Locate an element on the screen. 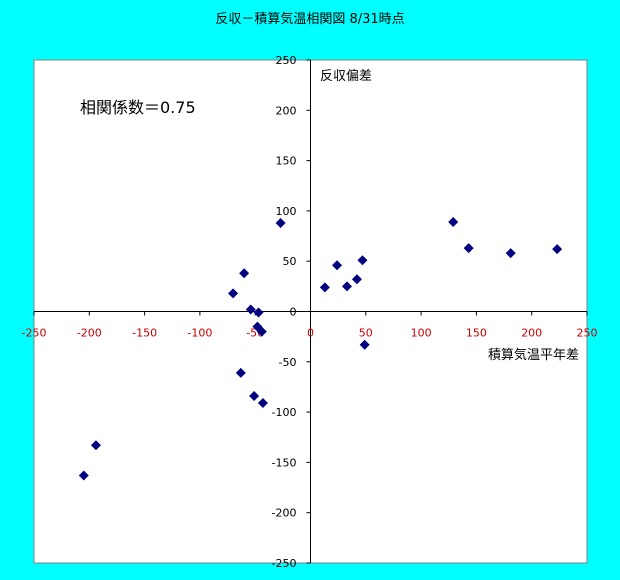 The height and width of the screenshot is (580, 620). x-axis-title: 積算気温平年差 is located at coordinates (533, 355).